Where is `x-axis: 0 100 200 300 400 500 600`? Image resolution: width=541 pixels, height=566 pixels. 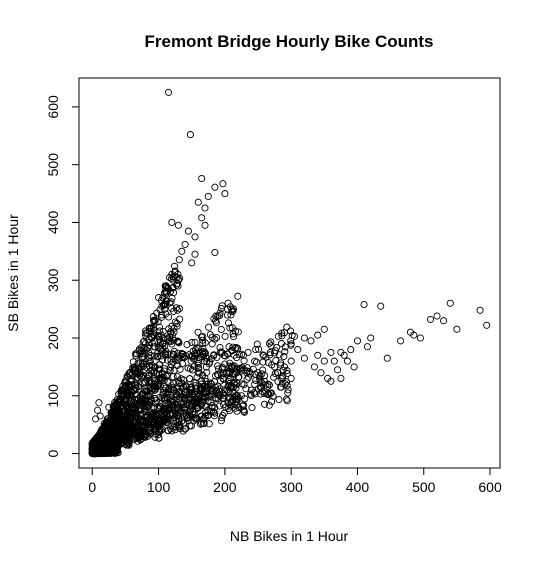 x-axis: 0 100 200 300 400 500 600 is located at coordinates (295, 481).